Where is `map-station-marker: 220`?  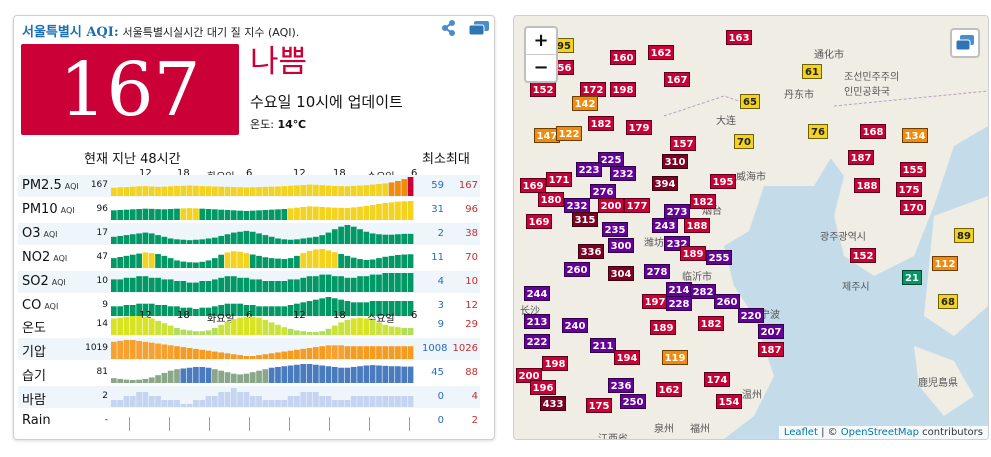
map-station-marker: 220 is located at coordinates (751, 315).